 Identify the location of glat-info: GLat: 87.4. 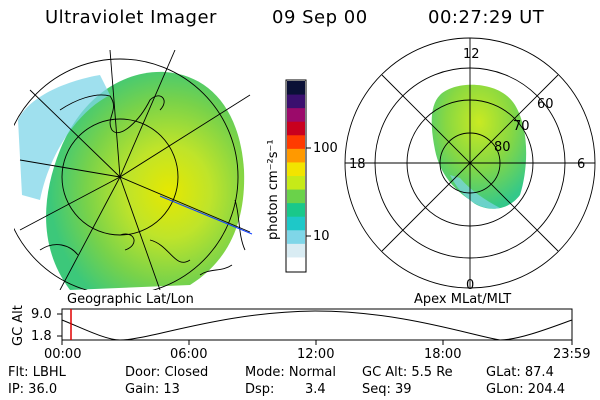
(520, 372).